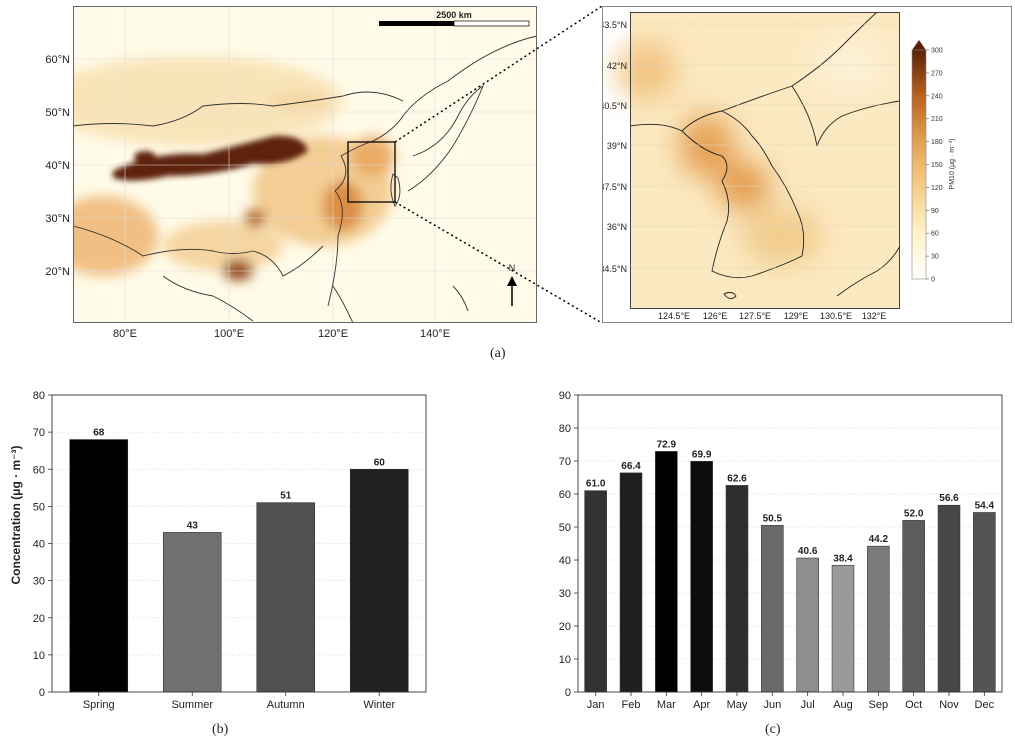  What do you see at coordinates (498, 74) in the screenshot?
I see `connector-line-top` at bounding box center [498, 74].